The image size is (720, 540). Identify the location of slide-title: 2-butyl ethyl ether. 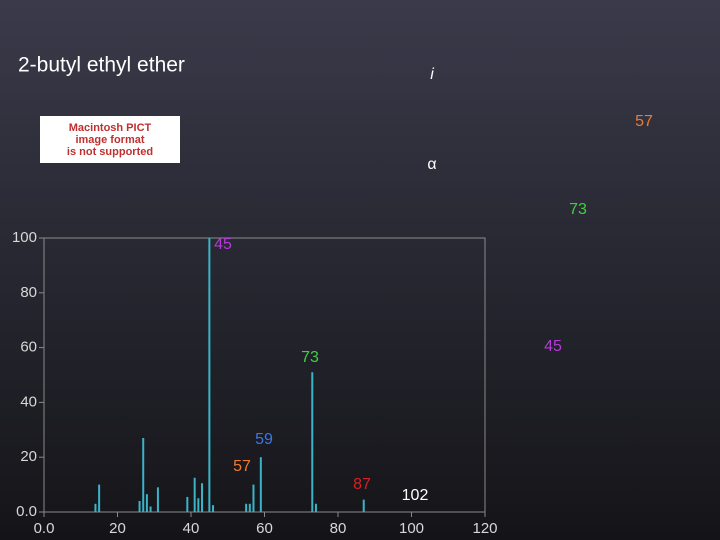
(101, 65).